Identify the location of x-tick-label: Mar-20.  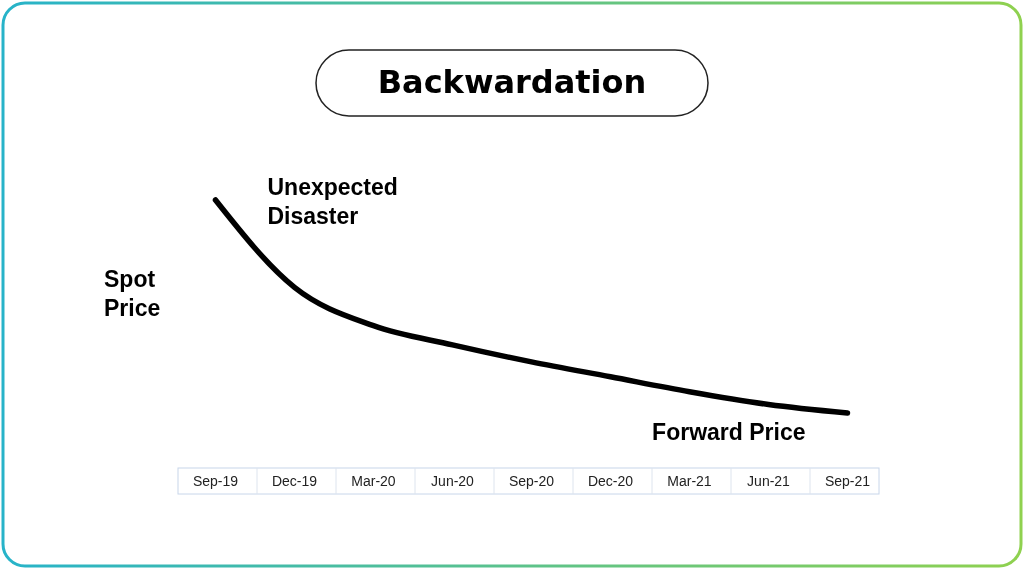
(373, 481).